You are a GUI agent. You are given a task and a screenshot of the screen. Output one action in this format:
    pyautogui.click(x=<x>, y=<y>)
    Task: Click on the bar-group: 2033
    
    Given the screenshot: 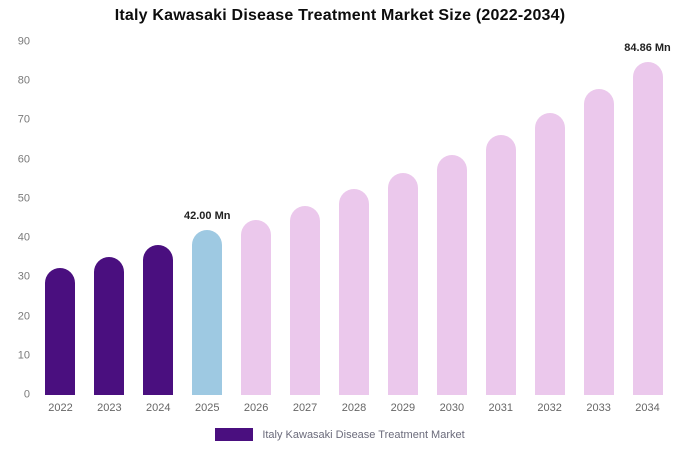 What is the action you would take?
    pyautogui.click(x=598, y=228)
    